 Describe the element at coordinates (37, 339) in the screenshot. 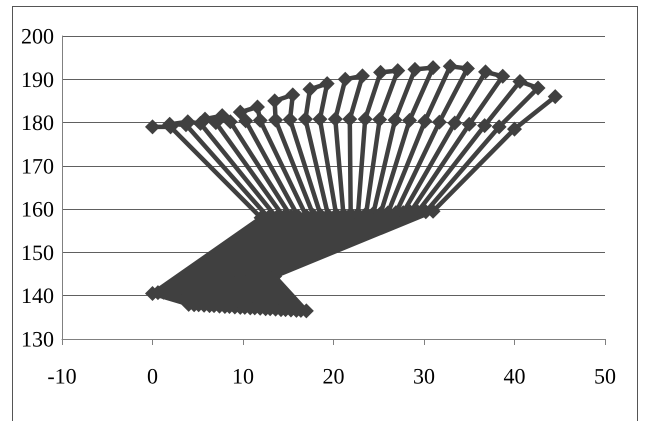

I see `y-tick-label: 130` at that location.